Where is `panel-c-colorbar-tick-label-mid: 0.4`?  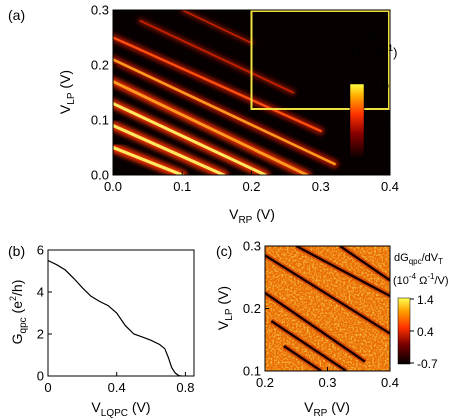 panel-c-colorbar-tick-label-mid: 0.4 is located at coordinates (425, 332).